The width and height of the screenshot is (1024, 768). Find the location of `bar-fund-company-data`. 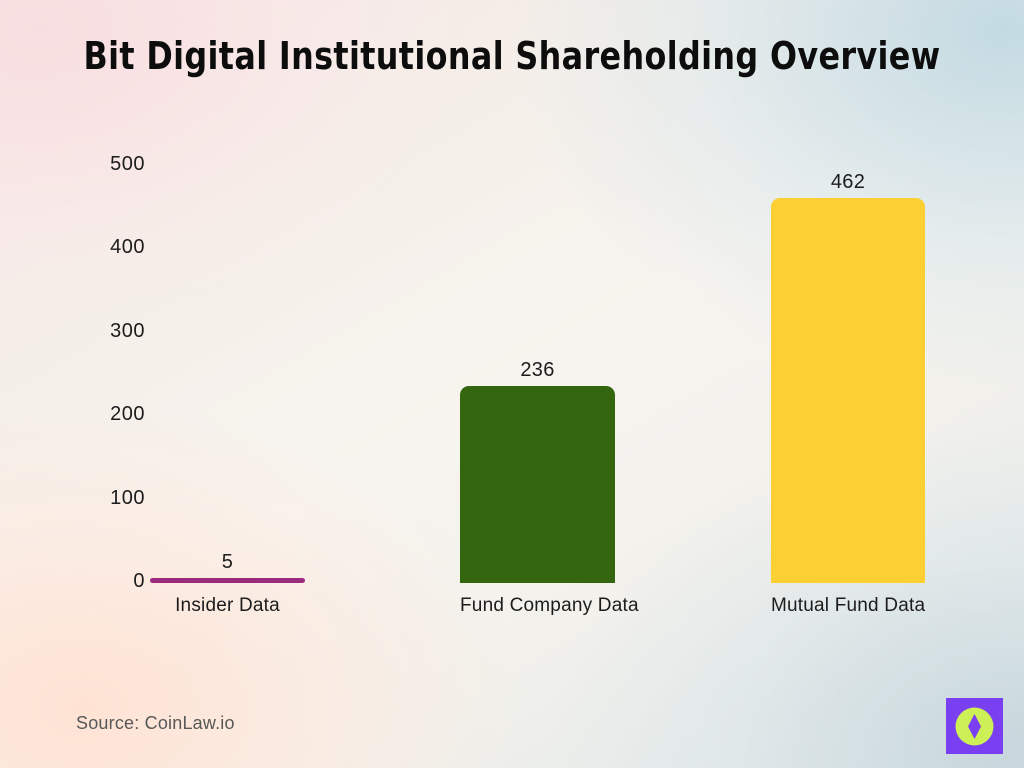

bar-fund-company-data is located at coordinates (537, 484).